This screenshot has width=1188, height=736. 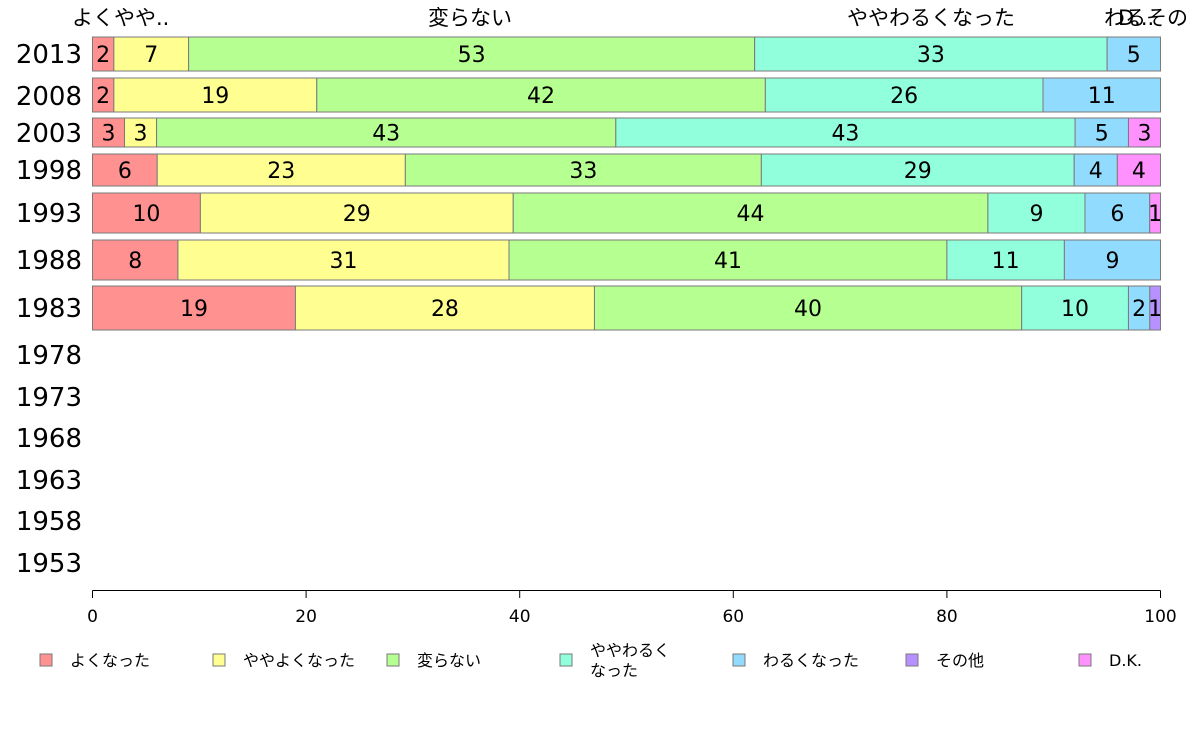 What do you see at coordinates (49, 398) in the screenshot?
I see `year-label: 1973` at bounding box center [49, 398].